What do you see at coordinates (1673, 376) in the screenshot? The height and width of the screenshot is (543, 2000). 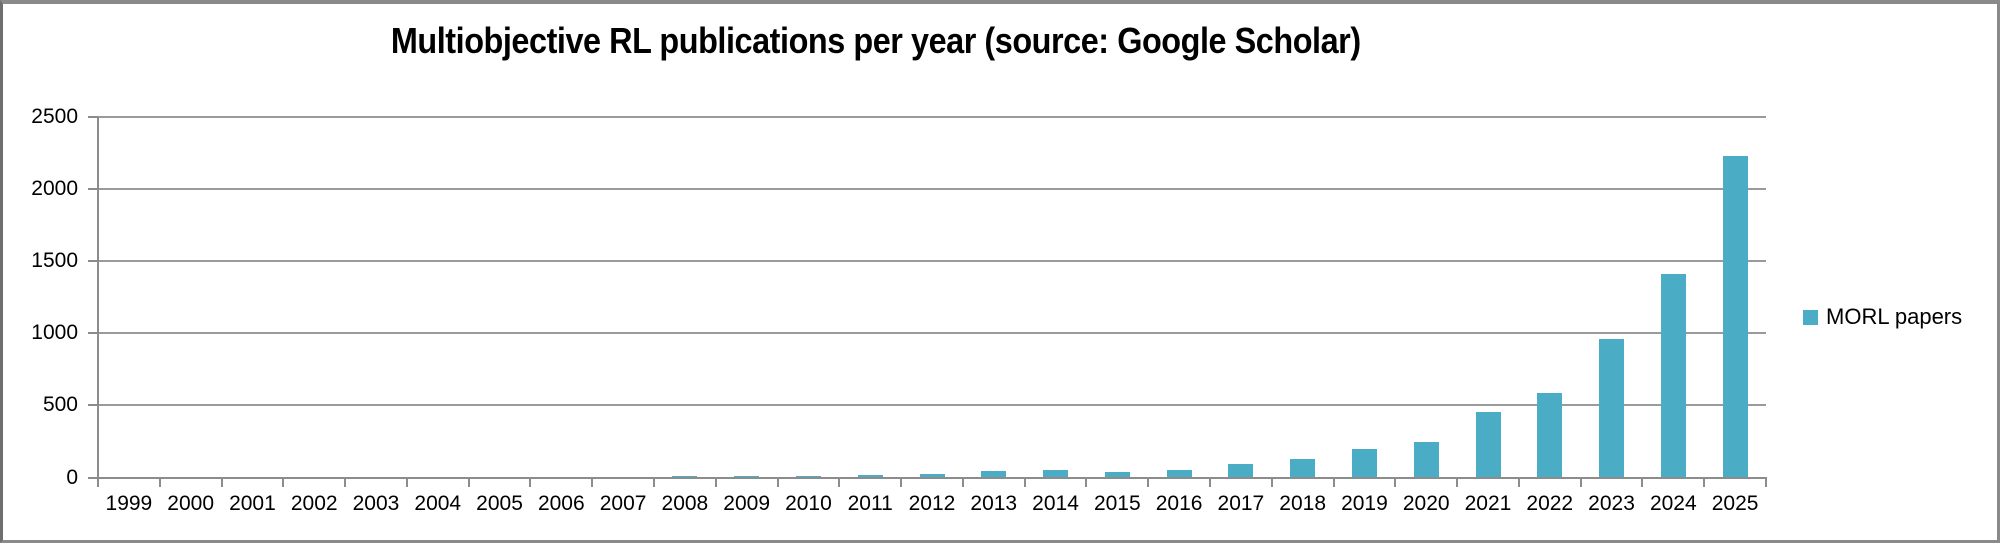 I see `bar-2024` at bounding box center [1673, 376].